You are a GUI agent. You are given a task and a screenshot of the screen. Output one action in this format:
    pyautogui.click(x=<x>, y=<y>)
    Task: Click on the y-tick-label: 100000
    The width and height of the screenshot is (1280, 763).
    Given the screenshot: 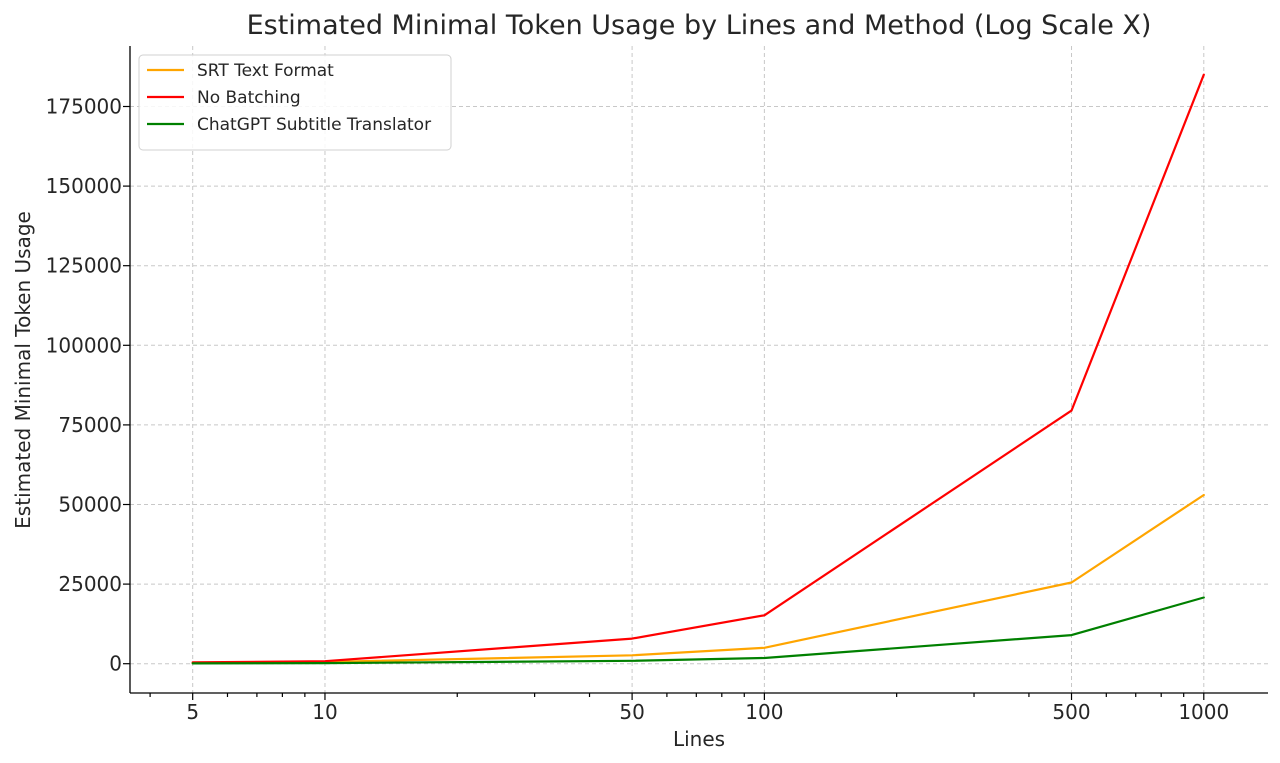 What is the action you would take?
    pyautogui.click(x=84, y=345)
    